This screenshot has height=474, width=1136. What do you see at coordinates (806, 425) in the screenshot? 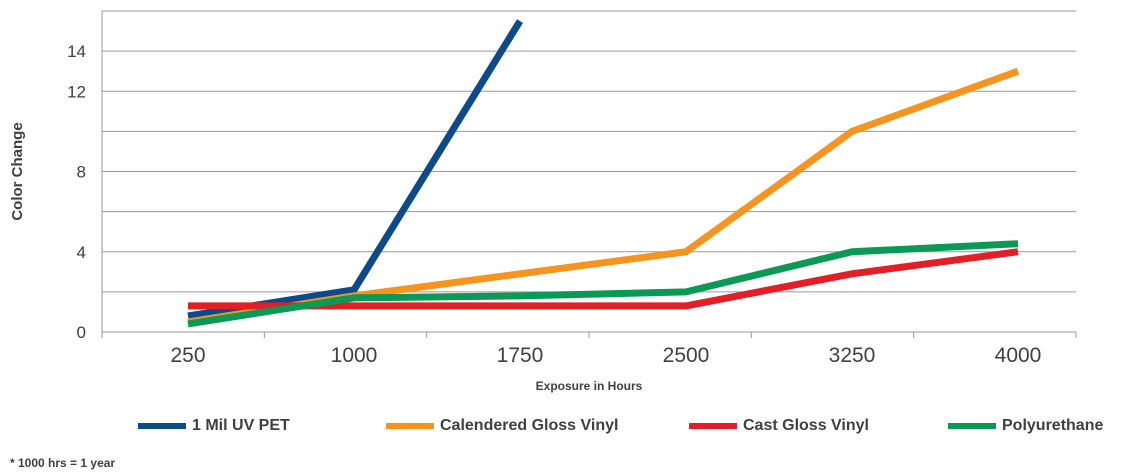
I see `legend-label: Cast Gloss Vinyl` at bounding box center [806, 425].